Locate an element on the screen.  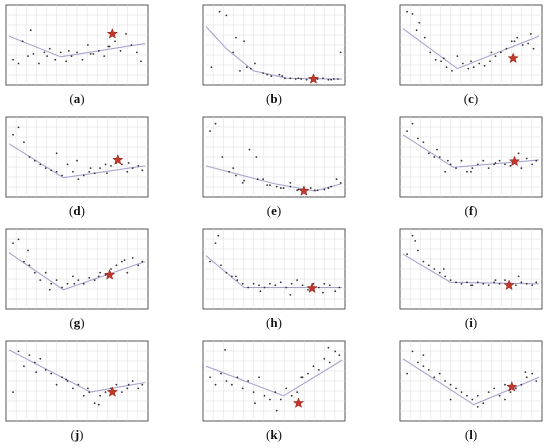
panel-caption: (d) is located at coordinates (77, 210).